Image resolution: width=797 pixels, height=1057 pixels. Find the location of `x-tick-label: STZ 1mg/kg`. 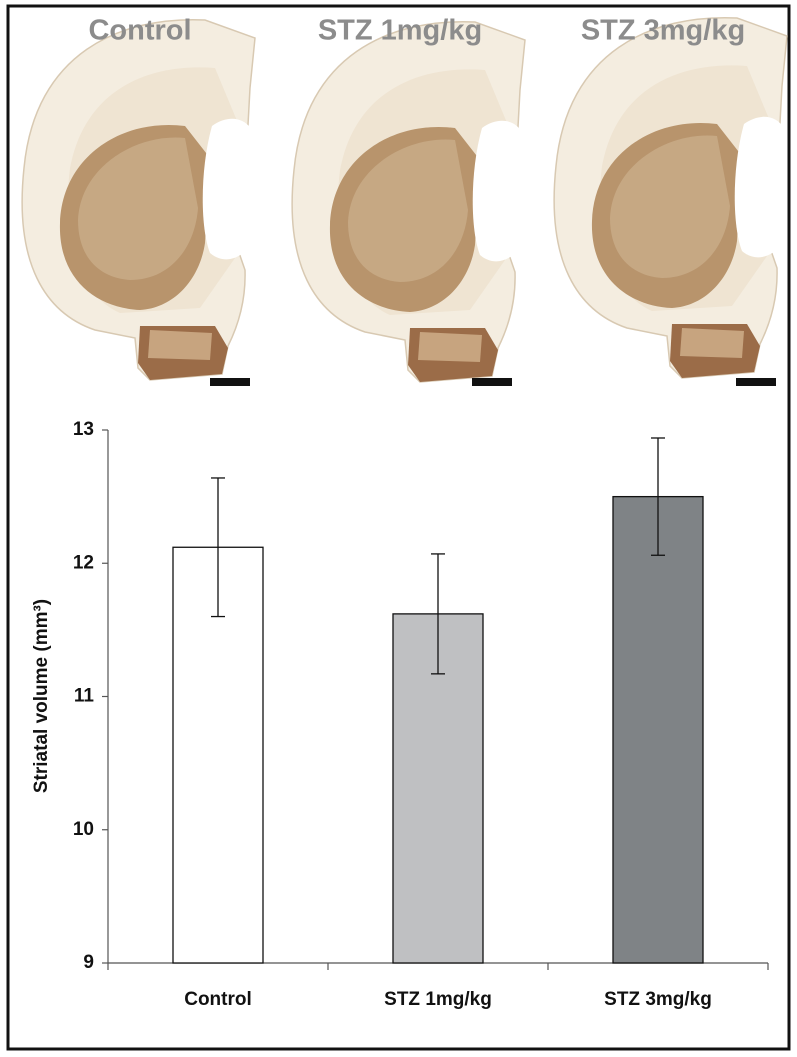

x-tick-label: STZ 1mg/kg is located at coordinates (438, 999).